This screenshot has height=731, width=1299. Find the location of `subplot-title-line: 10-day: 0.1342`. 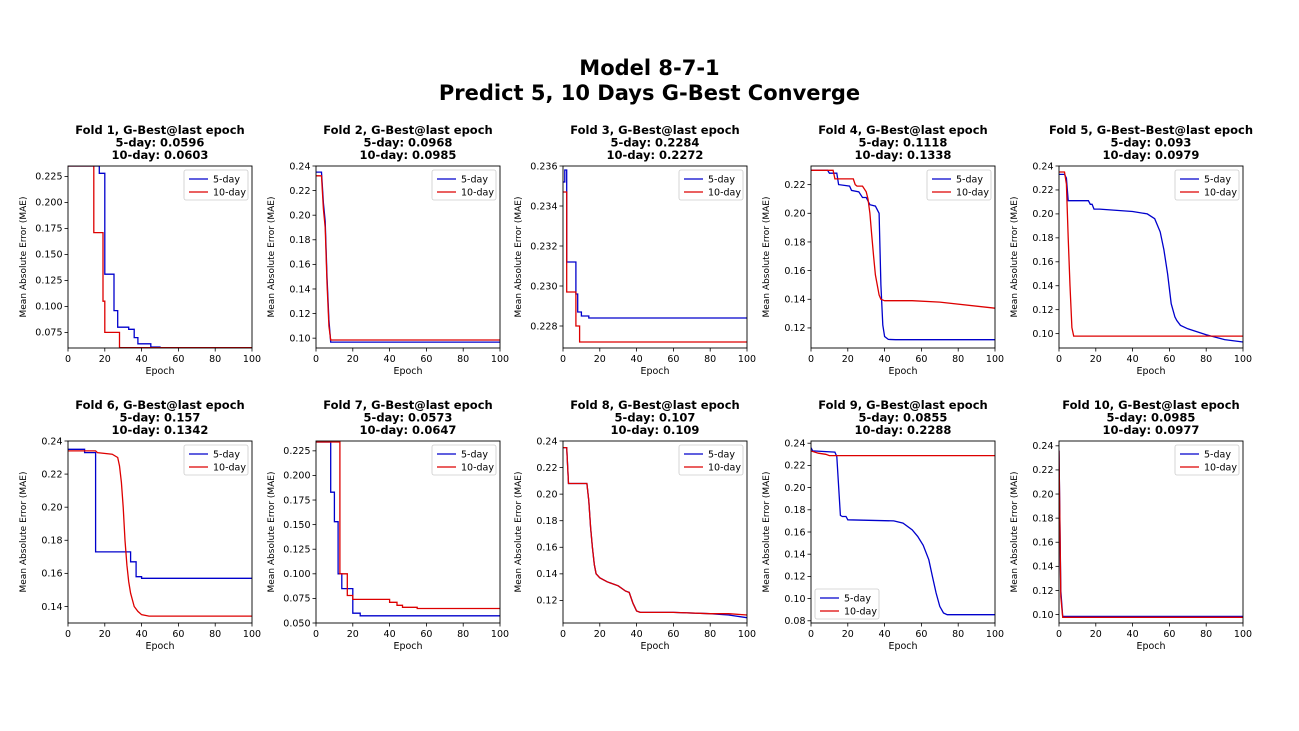

subplot-title-line: 10-day: 0.1342 is located at coordinates (160, 430).